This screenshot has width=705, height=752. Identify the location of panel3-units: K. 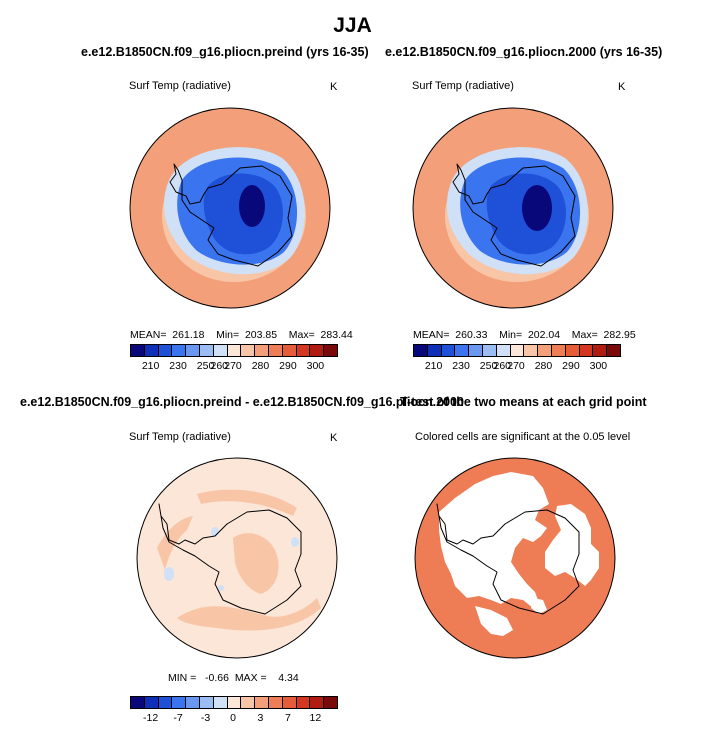
(334, 438).